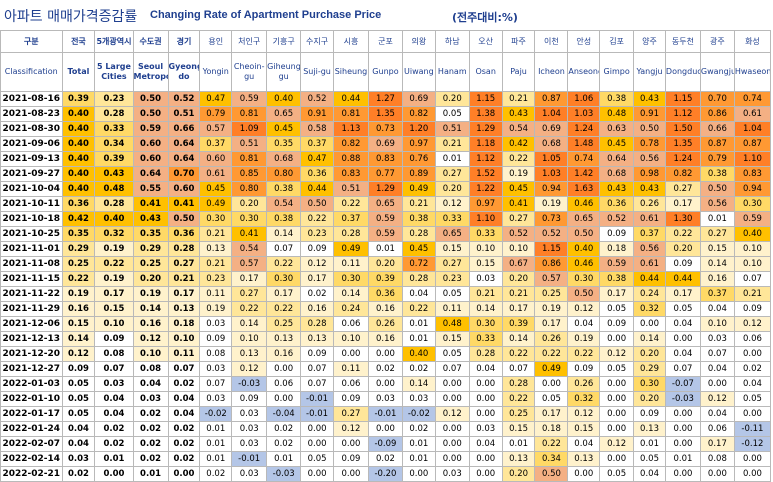  Describe the element at coordinates (452, 174) in the screenshot. I see `data-cell: 0.27` at that location.